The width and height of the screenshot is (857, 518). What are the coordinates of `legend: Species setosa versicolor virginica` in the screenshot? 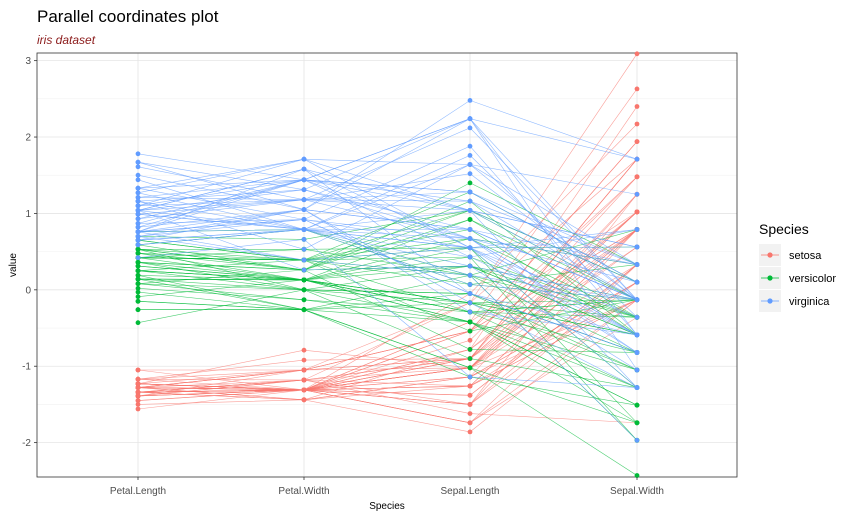 It's located at (797, 266).